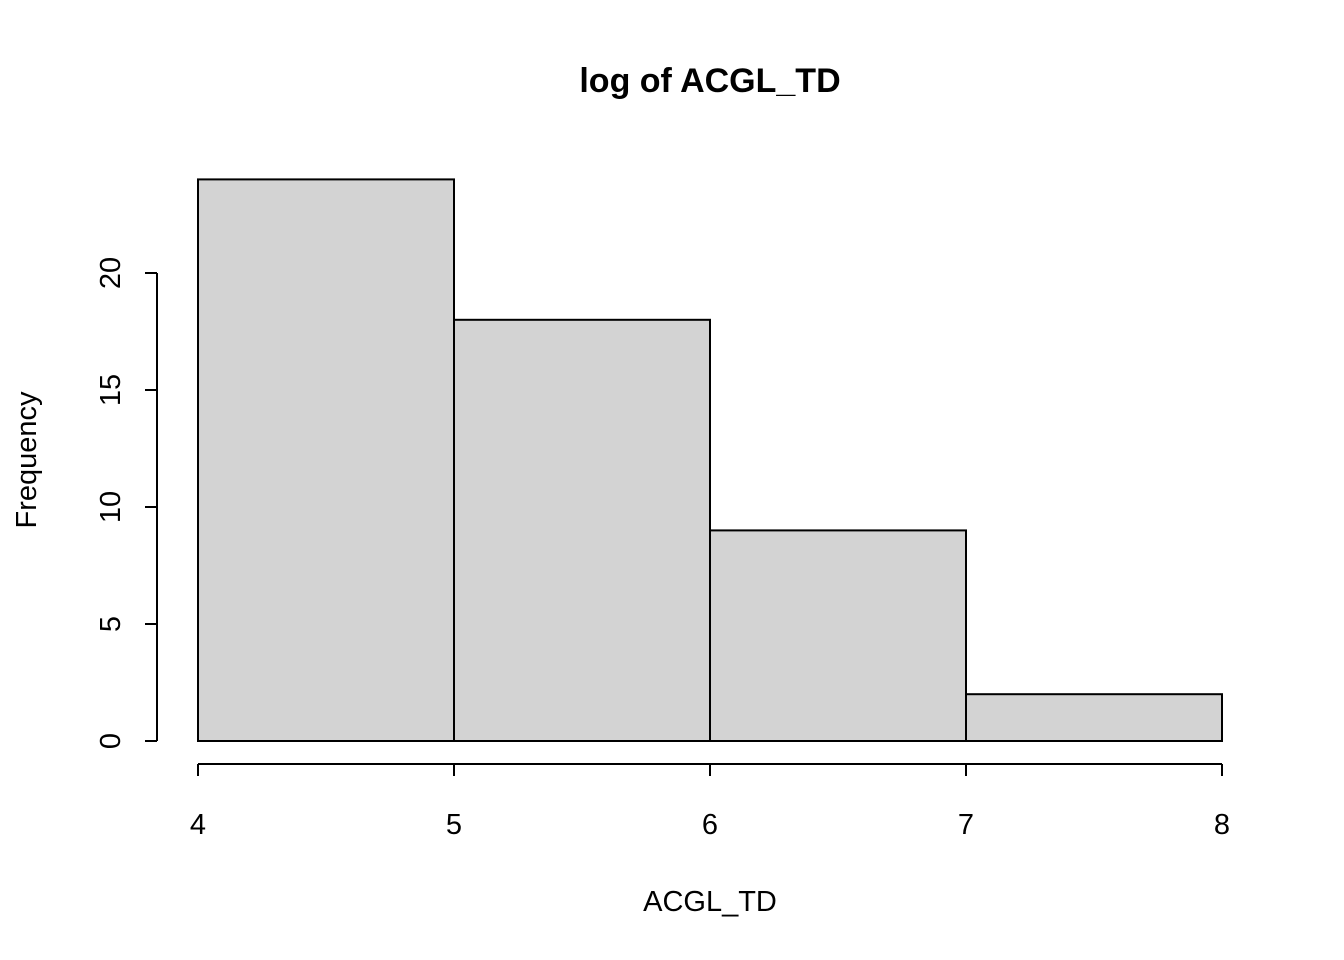 The height and width of the screenshot is (960, 1344). Describe the element at coordinates (454, 825) in the screenshot. I see `x-tick-label-1: 5` at that location.